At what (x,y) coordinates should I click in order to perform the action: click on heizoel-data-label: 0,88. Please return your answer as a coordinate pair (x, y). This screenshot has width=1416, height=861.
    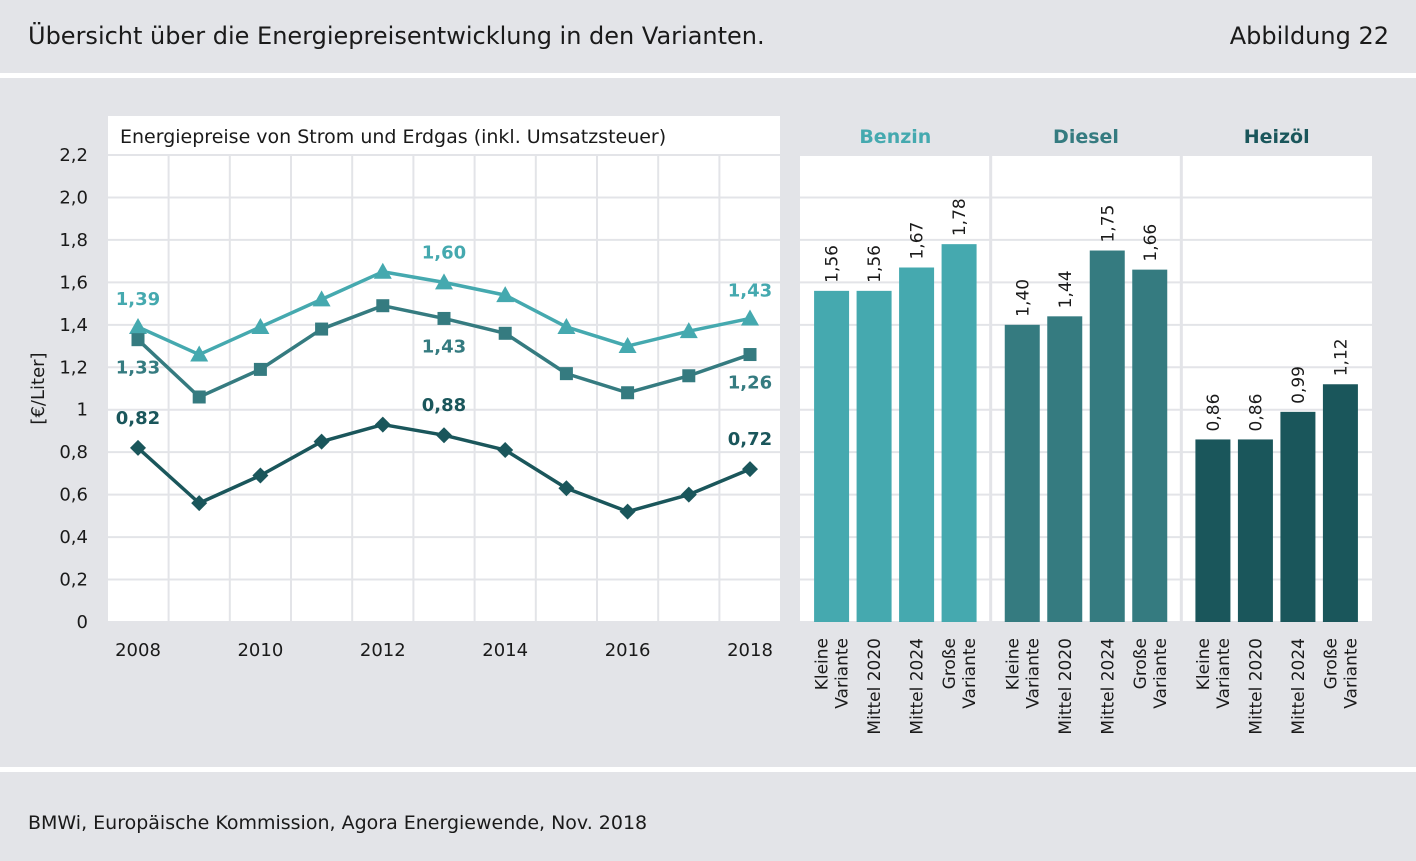
    Looking at the image, I should click on (444, 405).